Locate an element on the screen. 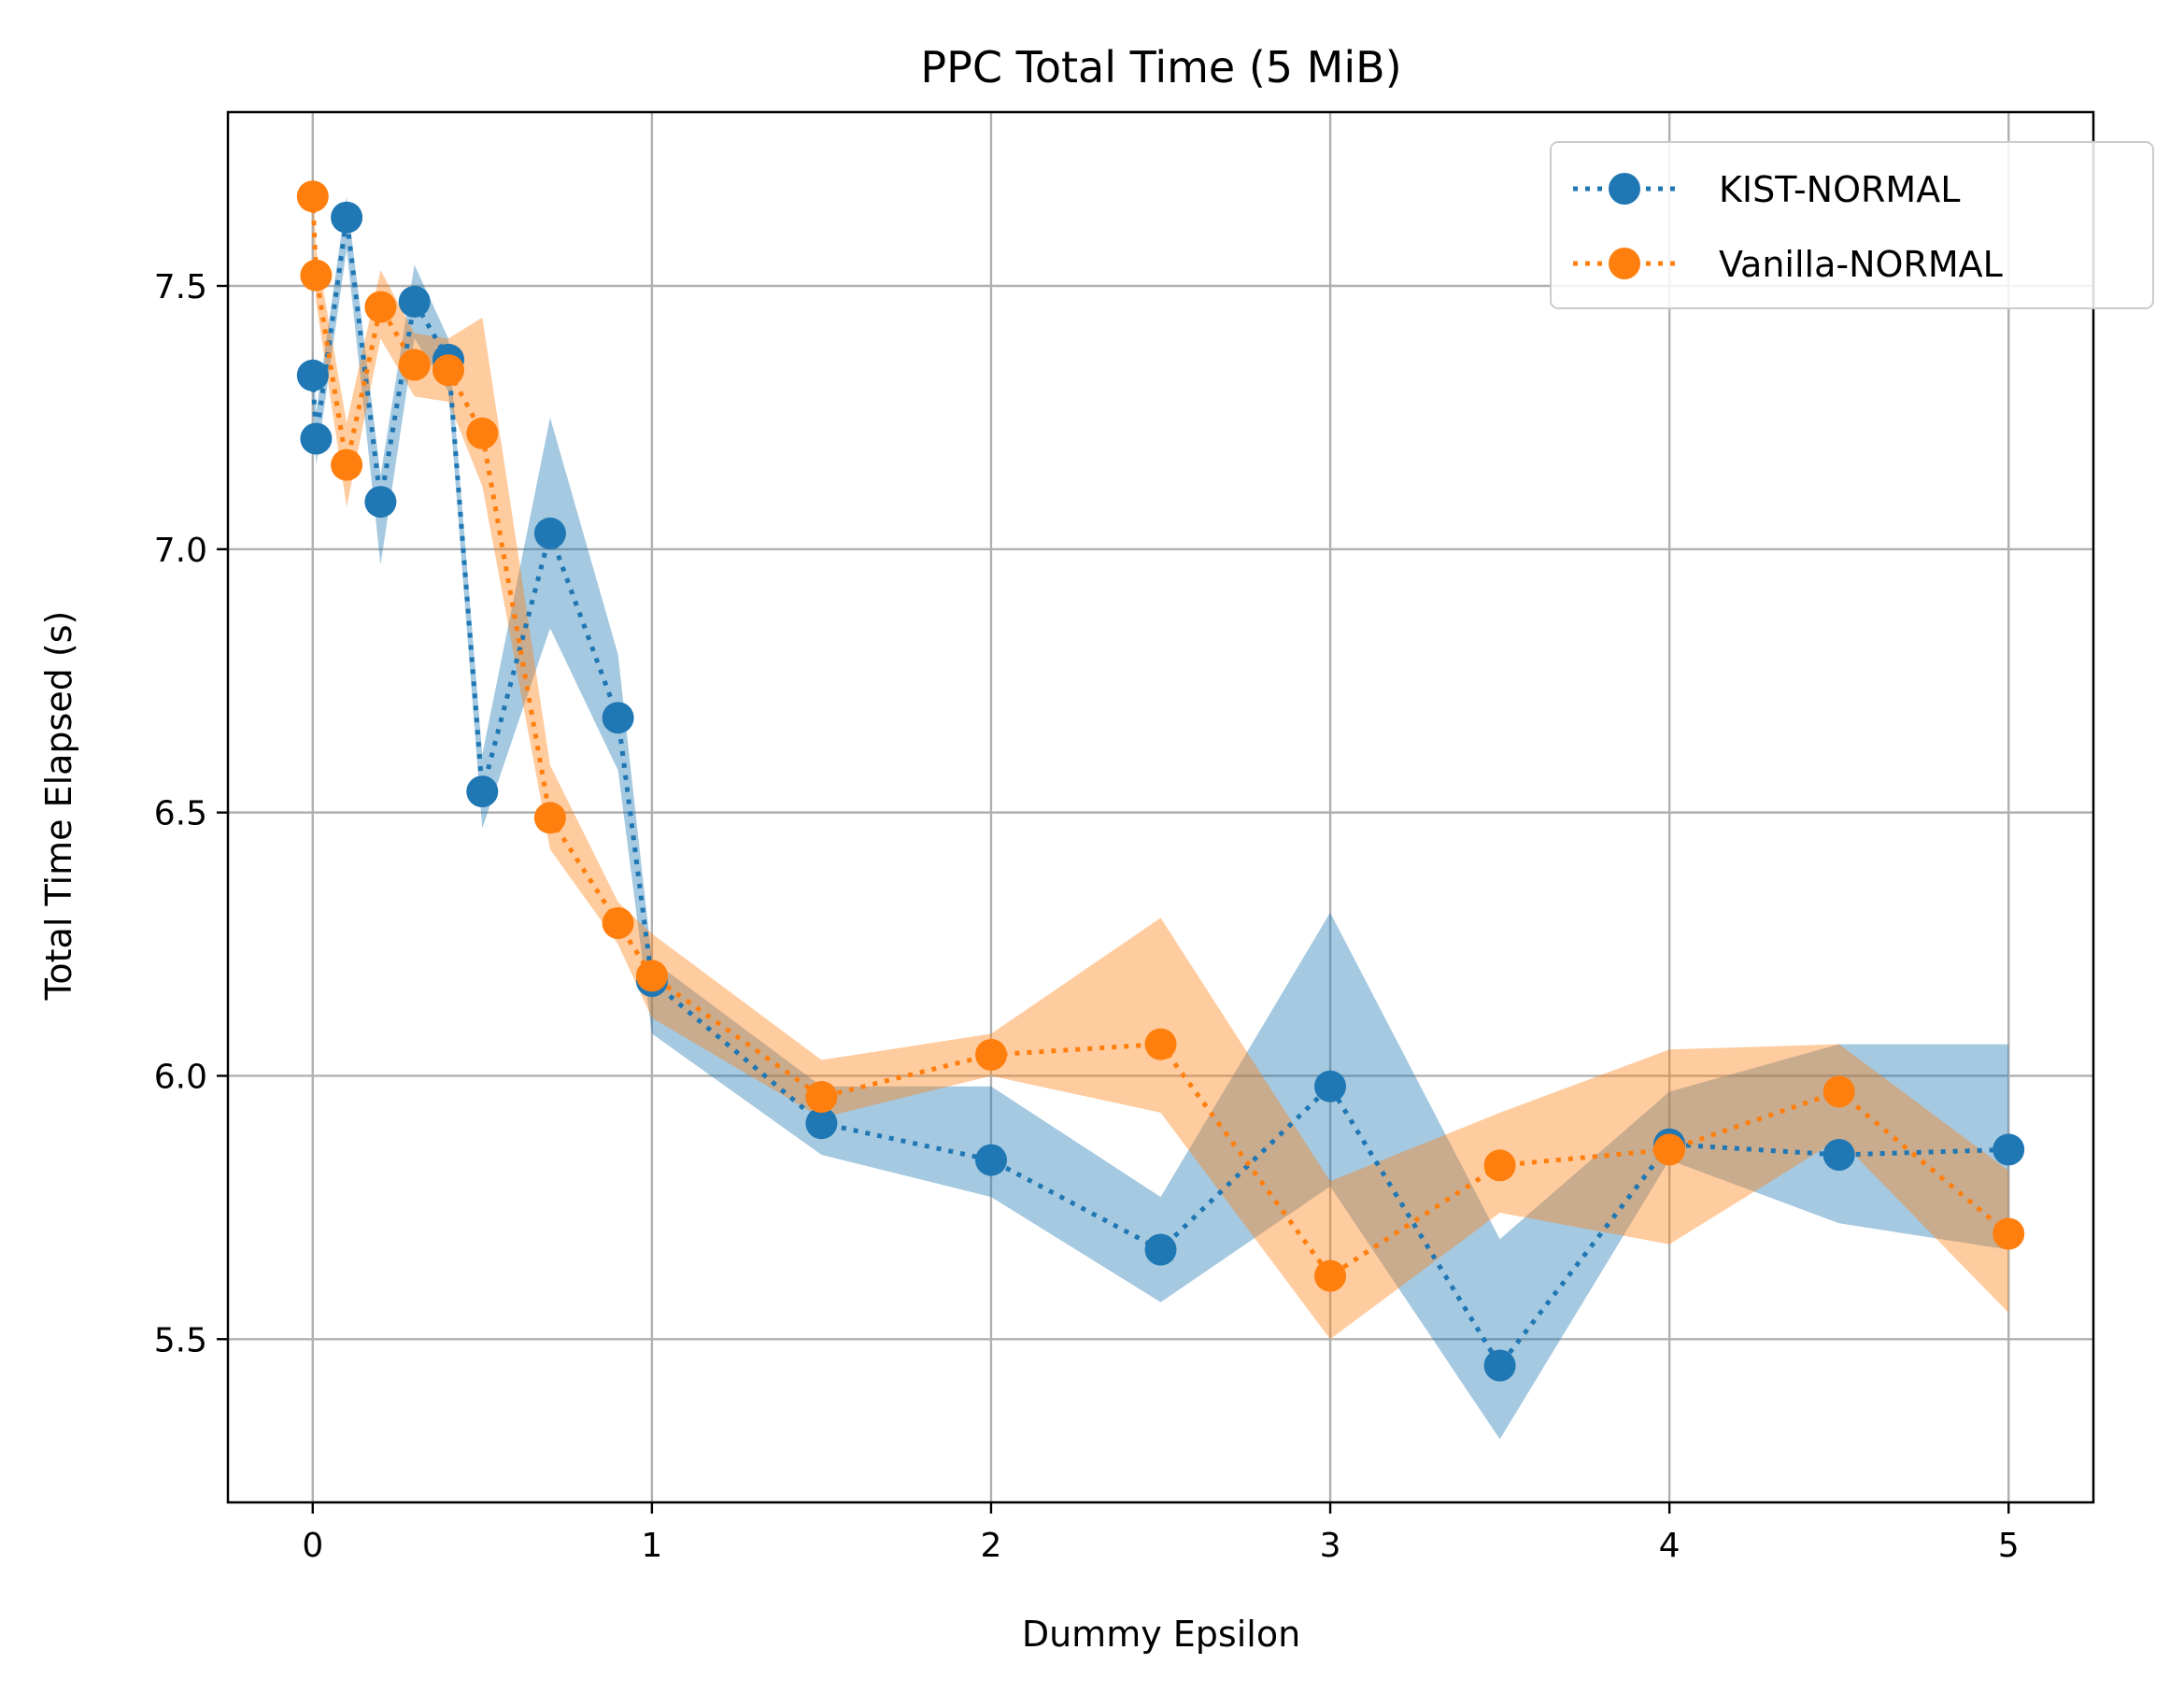  y-tick-label: 6.5 is located at coordinates (180, 814).